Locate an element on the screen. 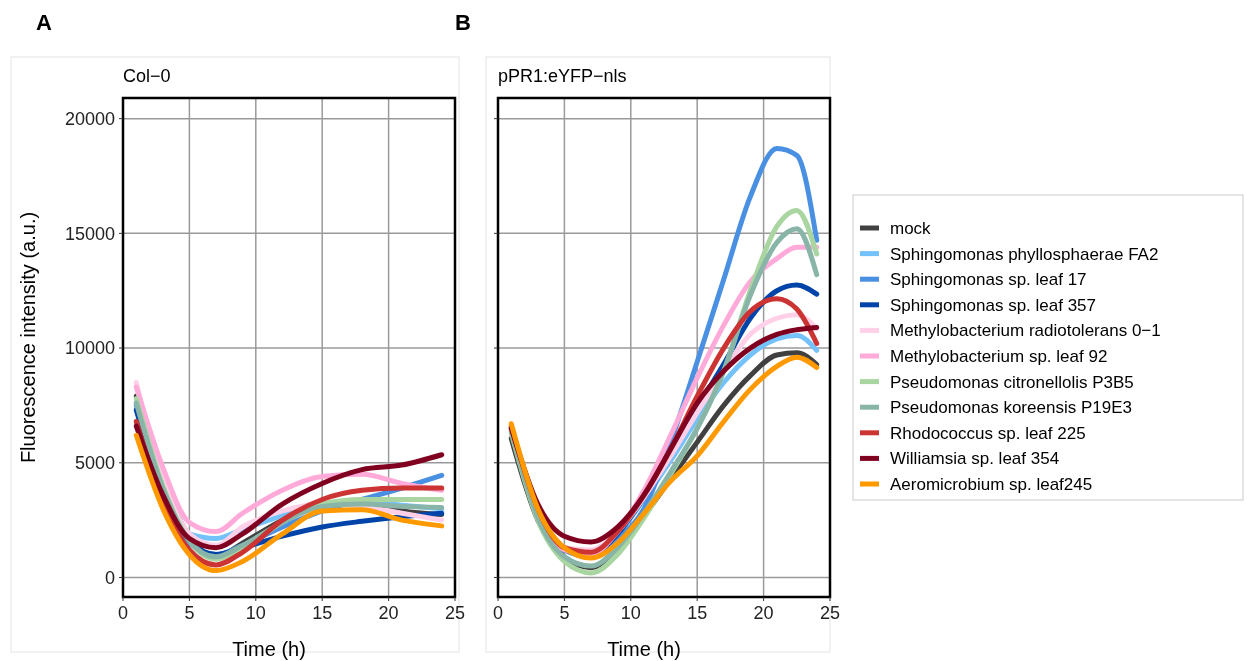 The image size is (1247, 661). legend-label: Williamsia sp. leaf 354 is located at coordinates (975, 459).